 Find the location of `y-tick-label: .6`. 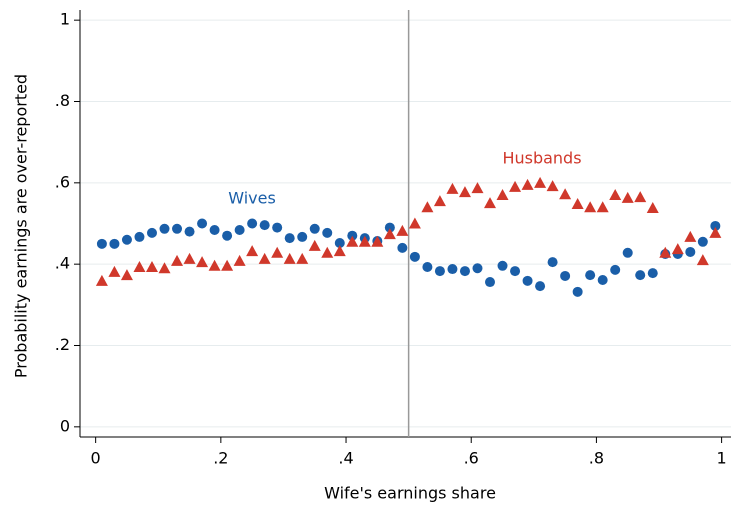

y-tick-label: .6 is located at coordinates (62, 181).